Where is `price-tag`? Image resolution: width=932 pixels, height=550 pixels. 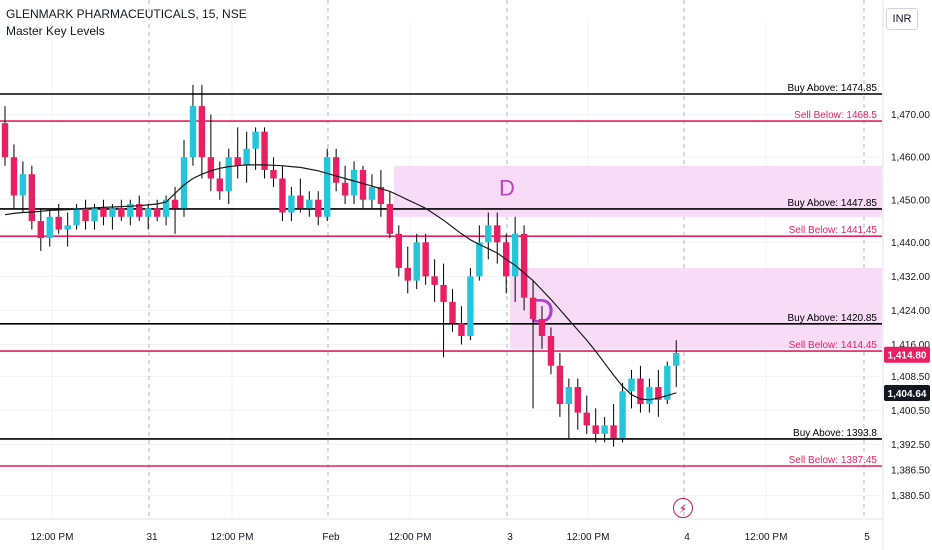 price-tag is located at coordinates (907, 354).